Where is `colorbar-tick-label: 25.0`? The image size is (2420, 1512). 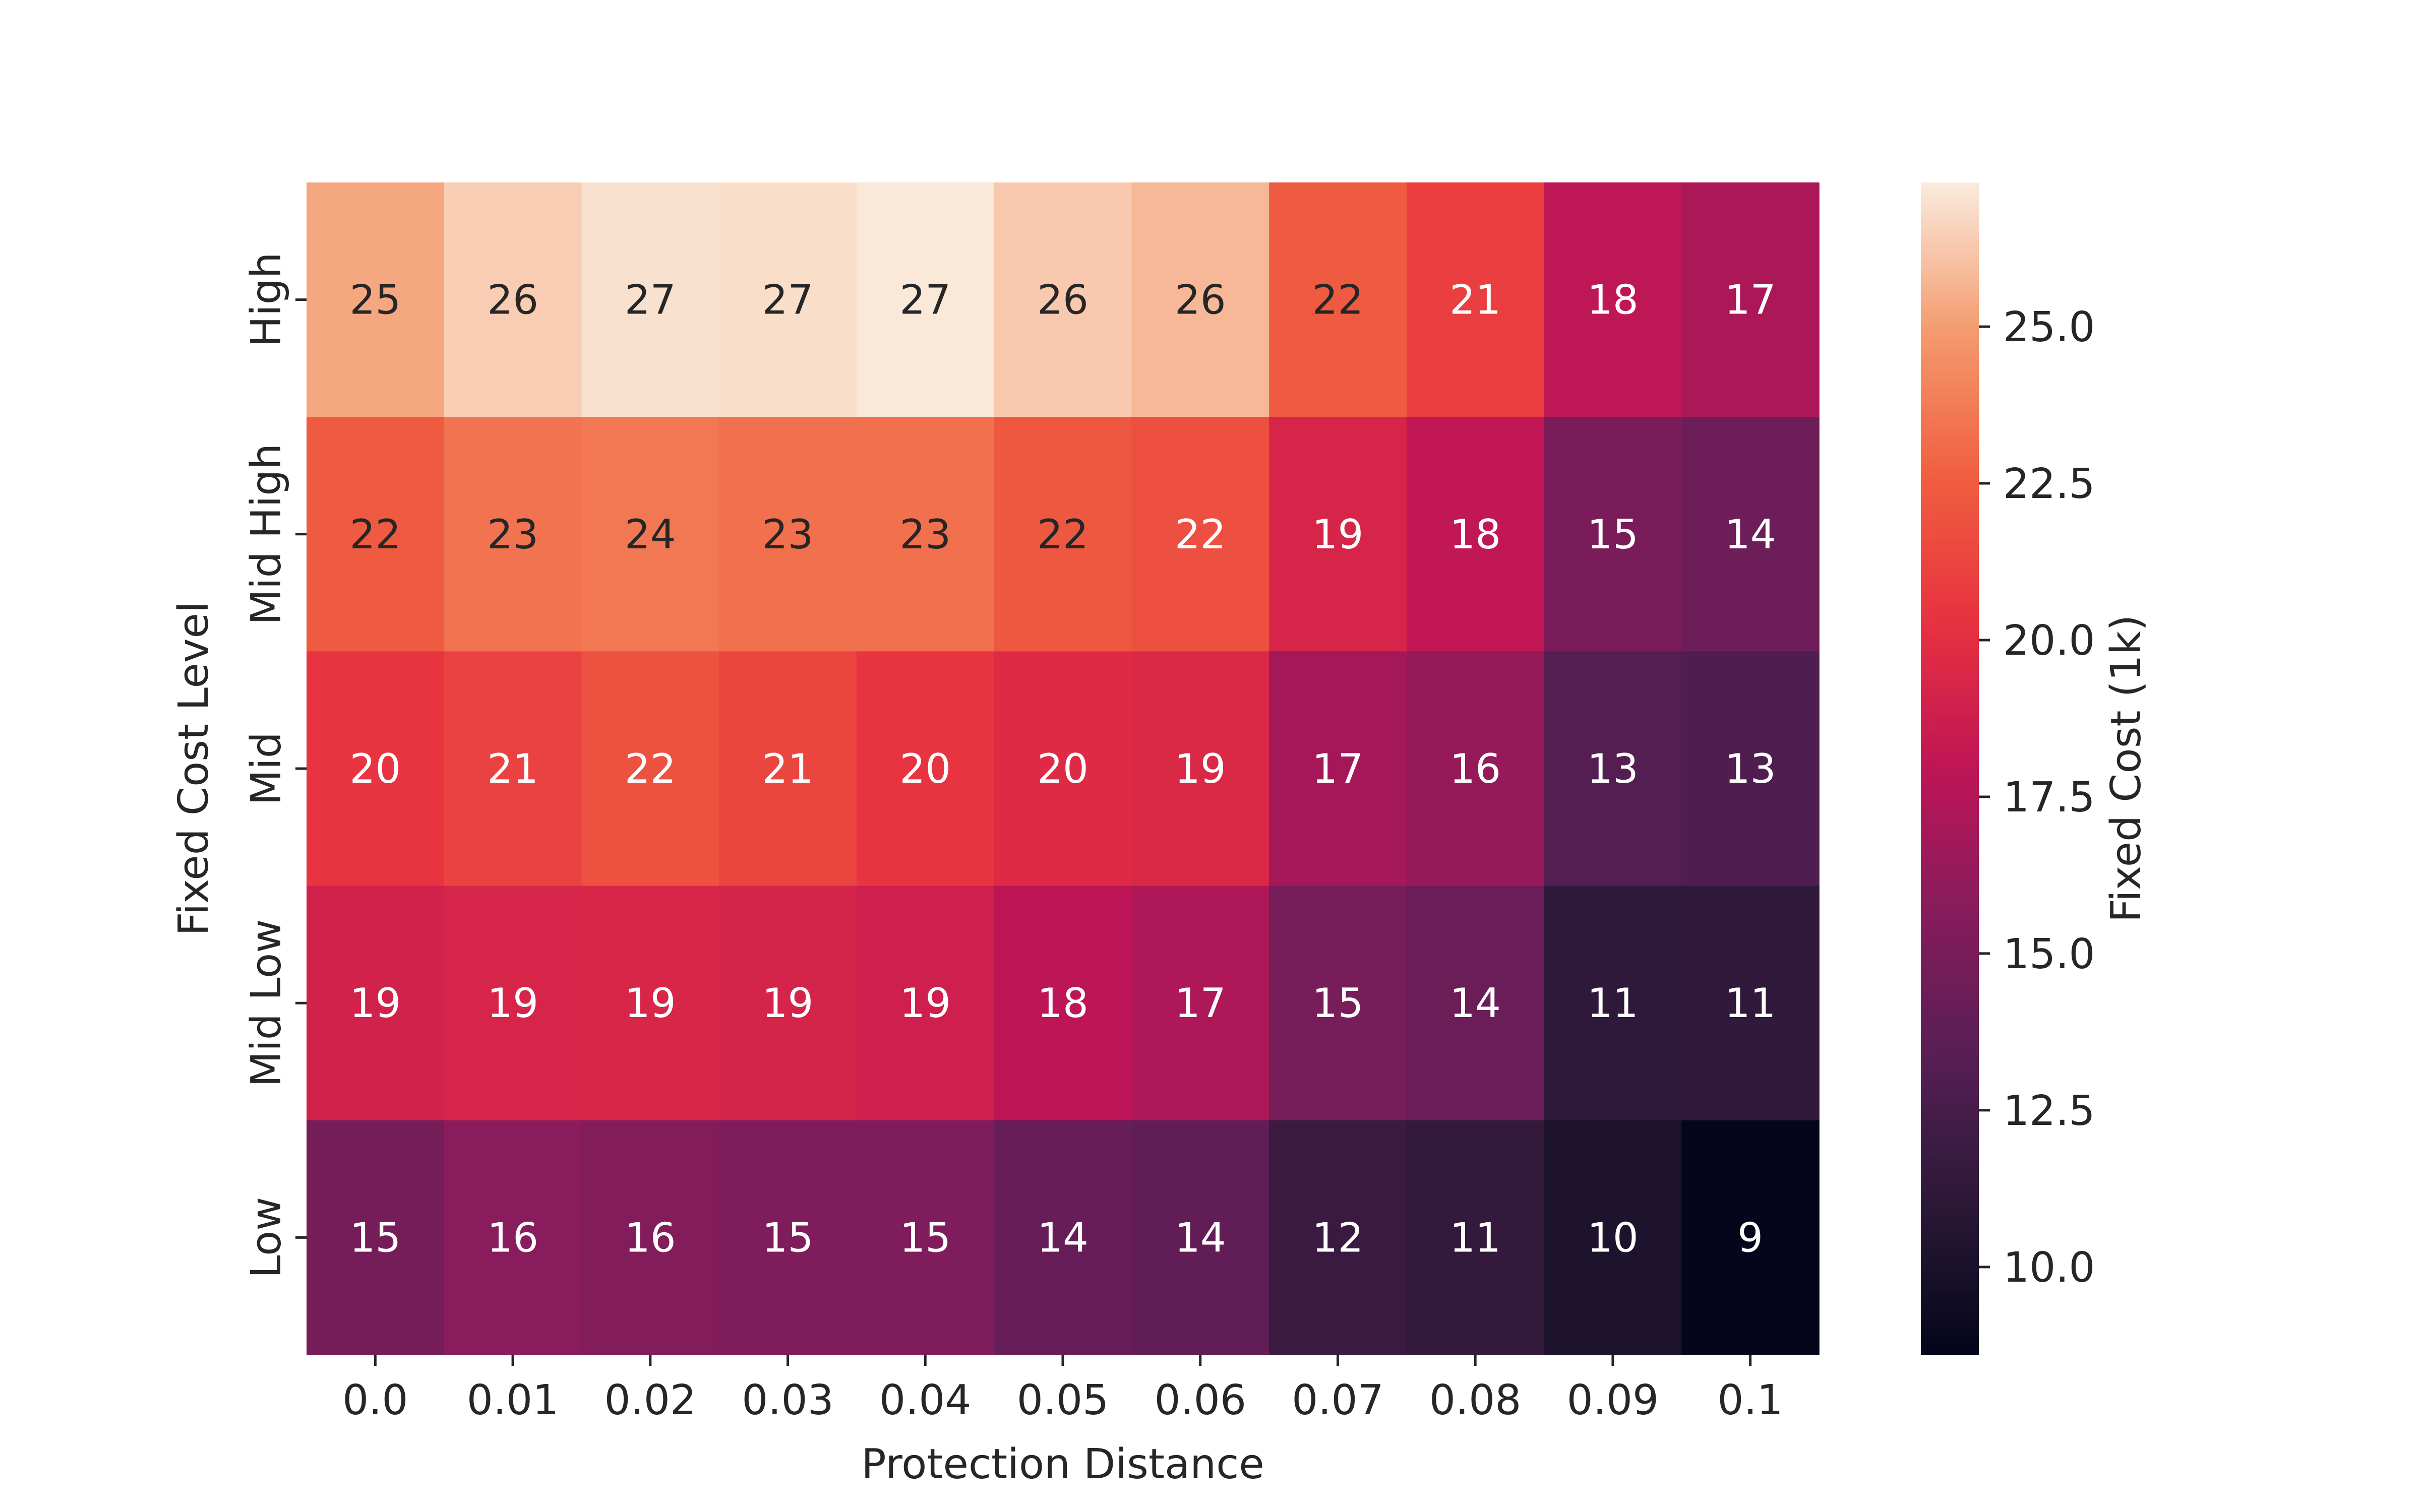 colorbar-tick-label: 25.0 is located at coordinates (2049, 327).